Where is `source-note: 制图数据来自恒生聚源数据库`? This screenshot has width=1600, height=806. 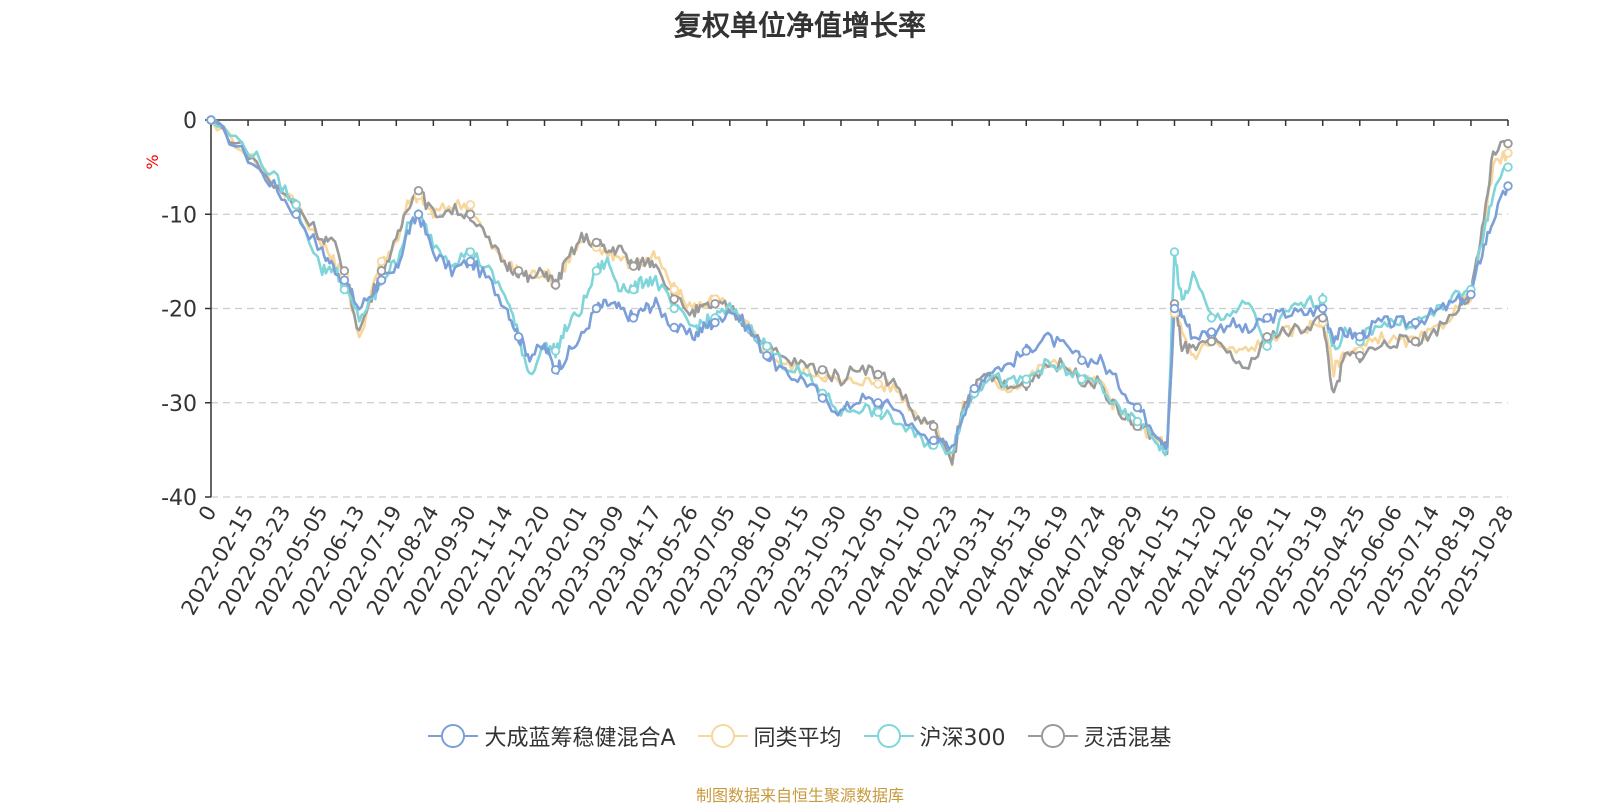
source-note: 制图数据来自恒生聚源数据库 is located at coordinates (799, 795).